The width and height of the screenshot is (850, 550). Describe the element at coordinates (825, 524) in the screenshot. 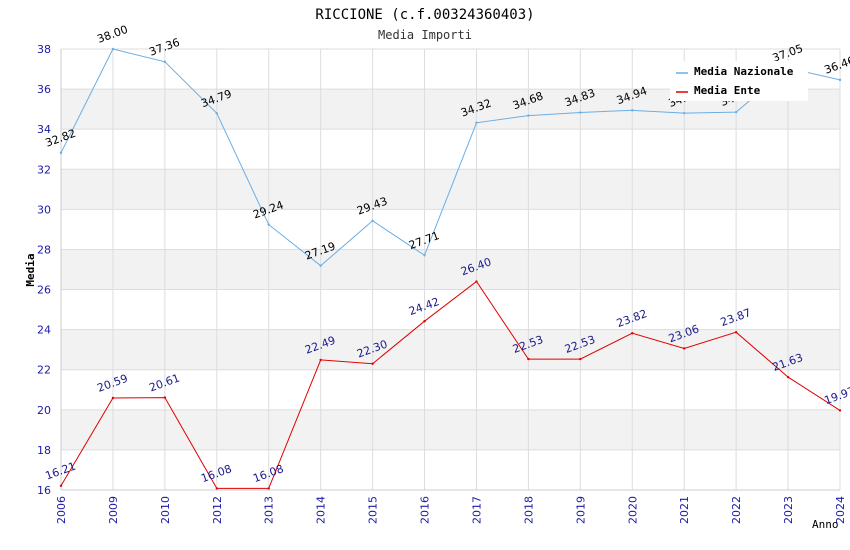

I see `x-axis-title: Anno` at that location.